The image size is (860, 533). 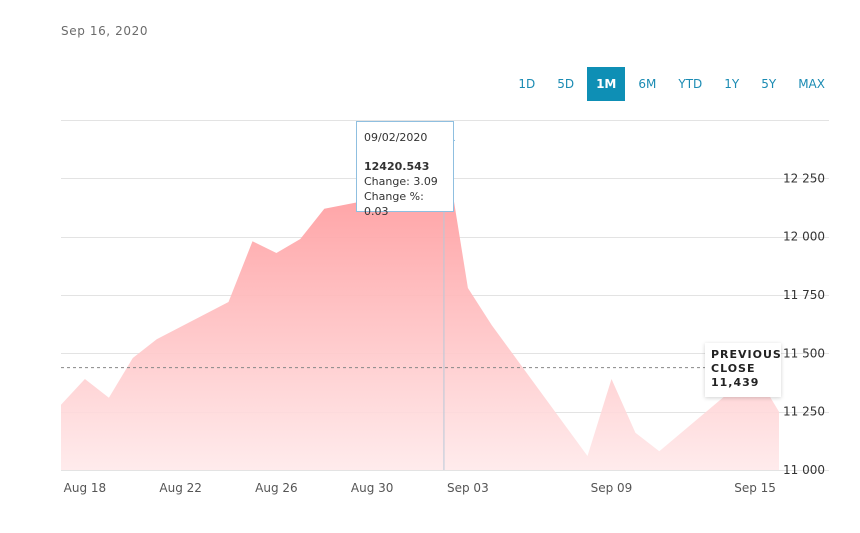 I want to click on x-tick-label: Sep 09, so click(x=612, y=488).